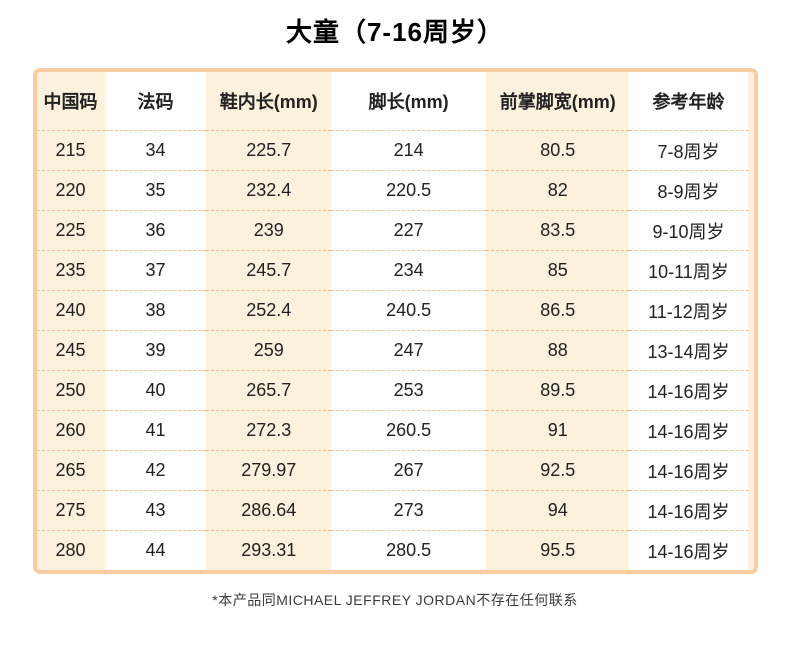 This screenshot has height=664, width=790. Describe the element at coordinates (409, 390) in the screenshot. I see `table-cell: 253` at that location.